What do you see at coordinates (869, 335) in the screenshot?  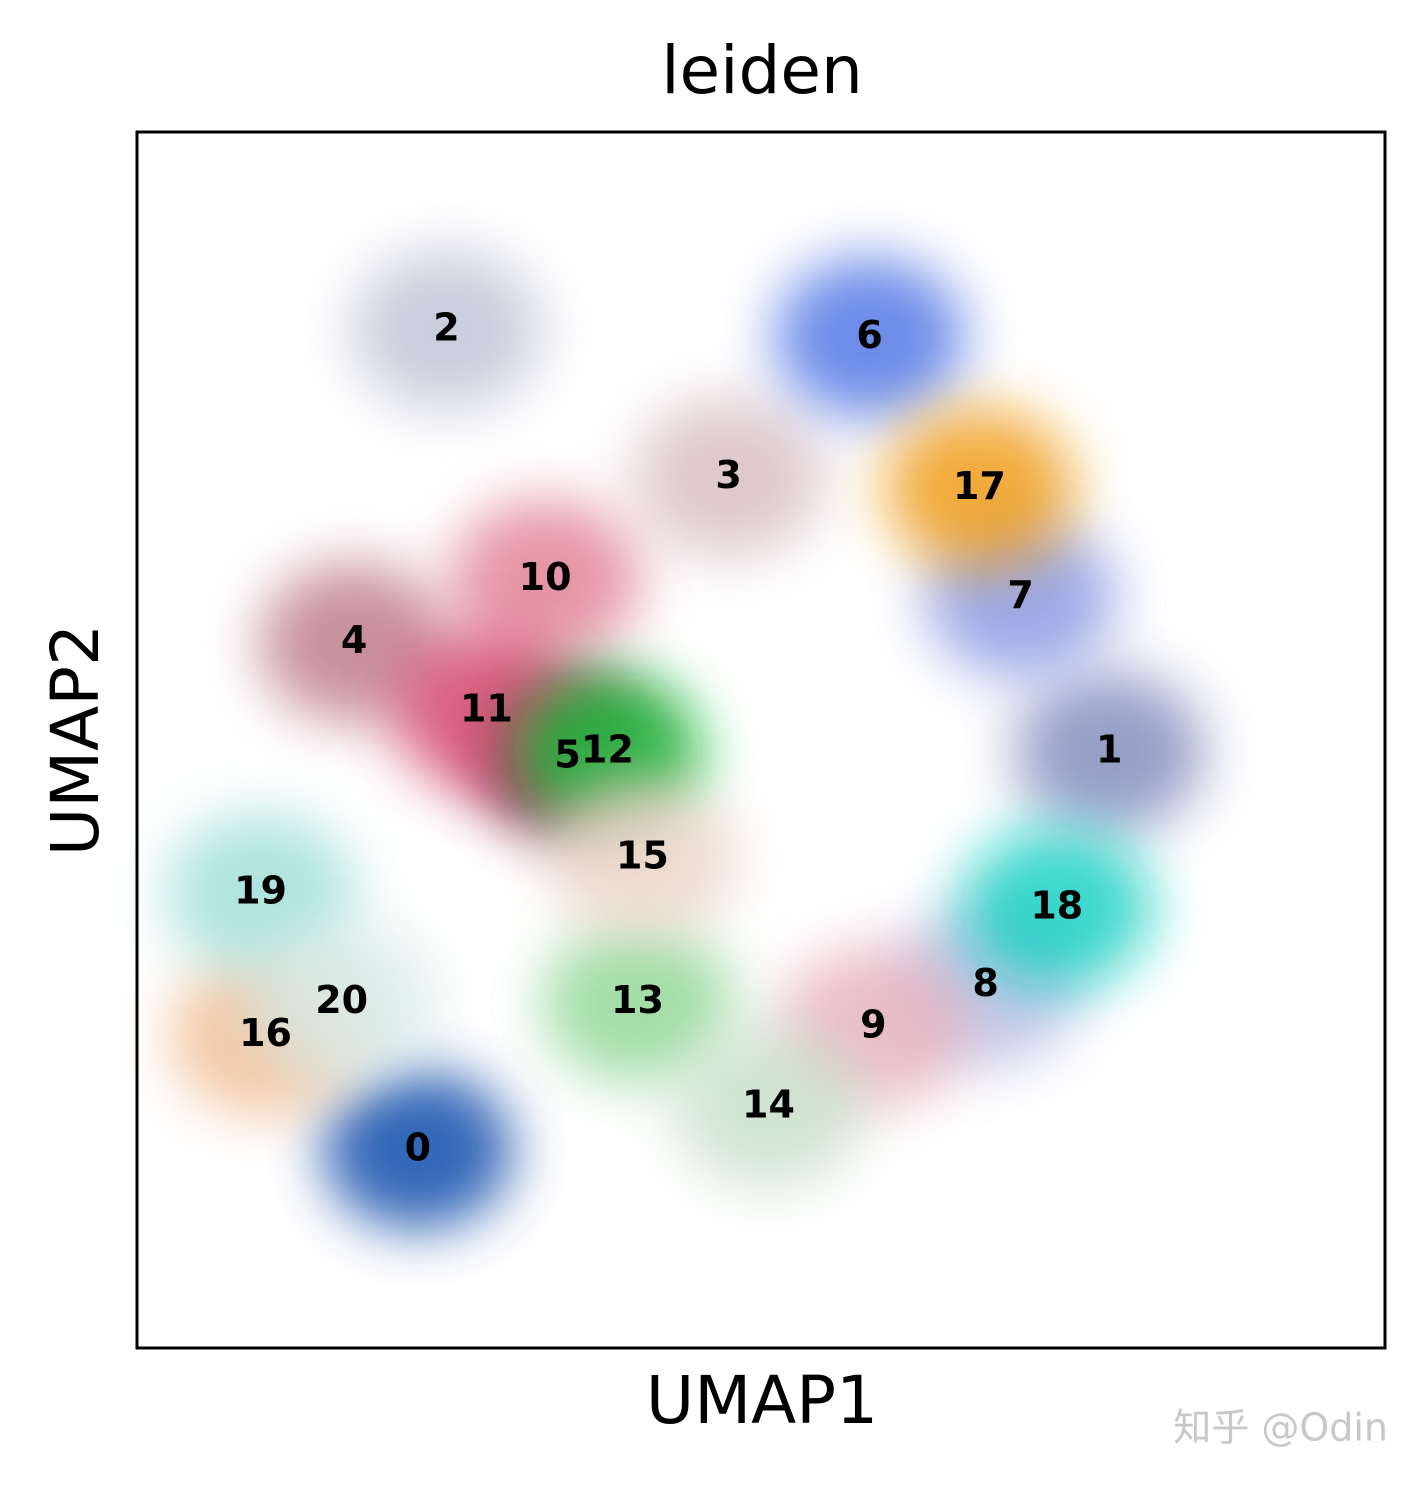 I see `cluster-label: 6` at bounding box center [869, 335].